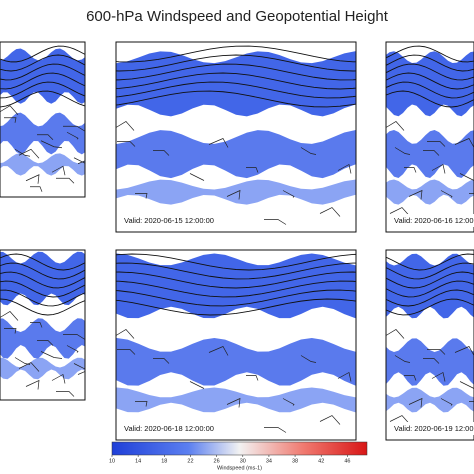 Image resolution: width=474 pixels, height=474 pixels. What do you see at coordinates (269, 461) in the screenshot?
I see `colorbar-tick-label: 34` at bounding box center [269, 461].